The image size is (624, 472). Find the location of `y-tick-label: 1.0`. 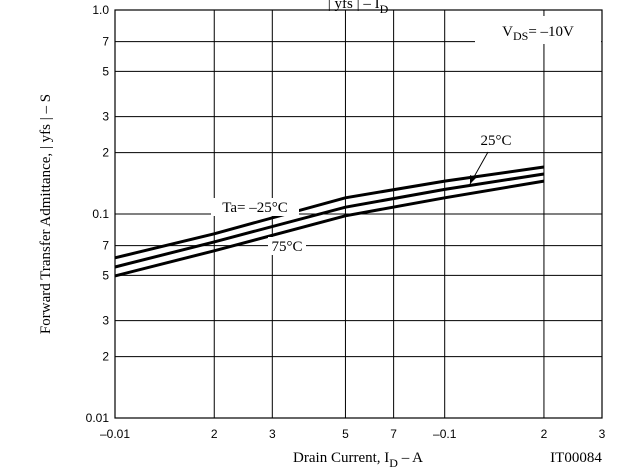

y-tick-label: 1.0 is located at coordinates (100, 10).